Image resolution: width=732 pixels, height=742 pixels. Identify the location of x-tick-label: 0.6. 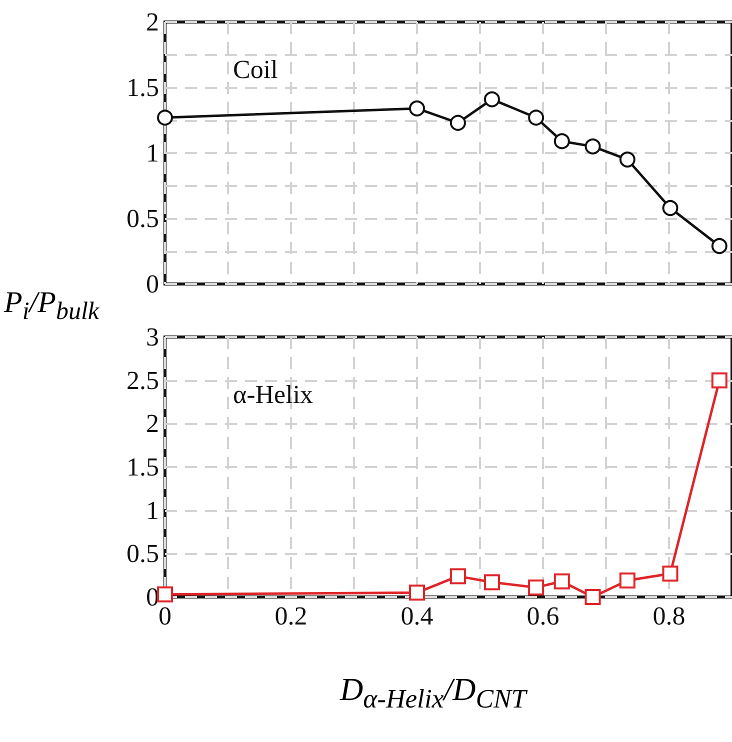
(543, 616).